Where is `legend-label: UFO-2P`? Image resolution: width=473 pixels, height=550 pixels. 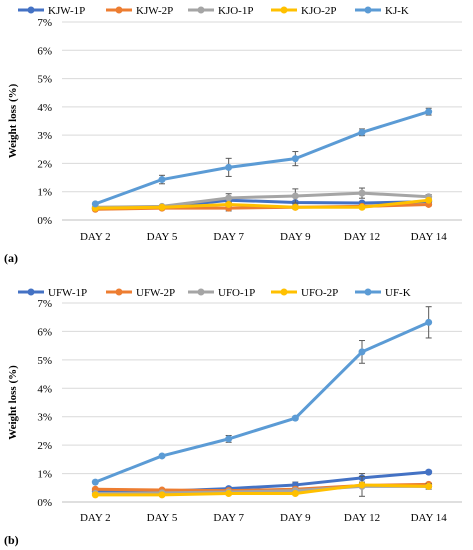
legend-label: UFO-2P is located at coordinates (319, 293).